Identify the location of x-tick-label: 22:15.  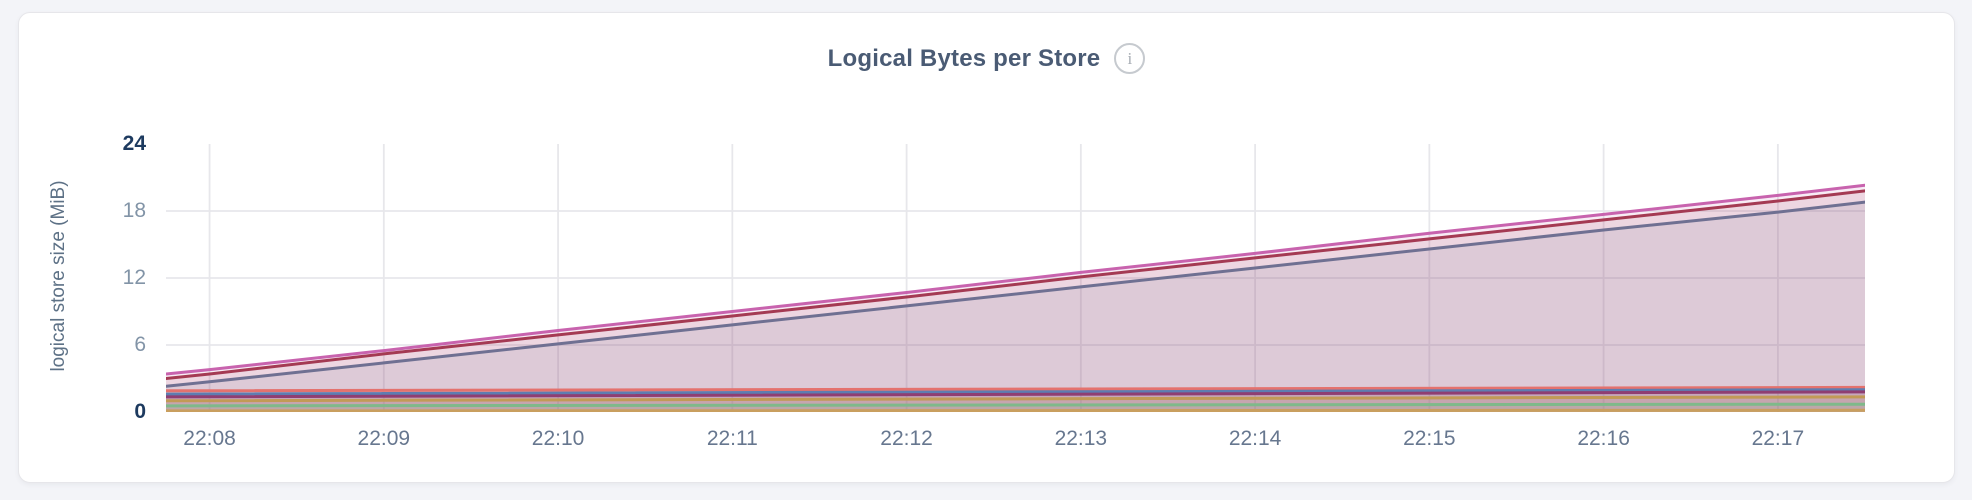
(1429, 438).